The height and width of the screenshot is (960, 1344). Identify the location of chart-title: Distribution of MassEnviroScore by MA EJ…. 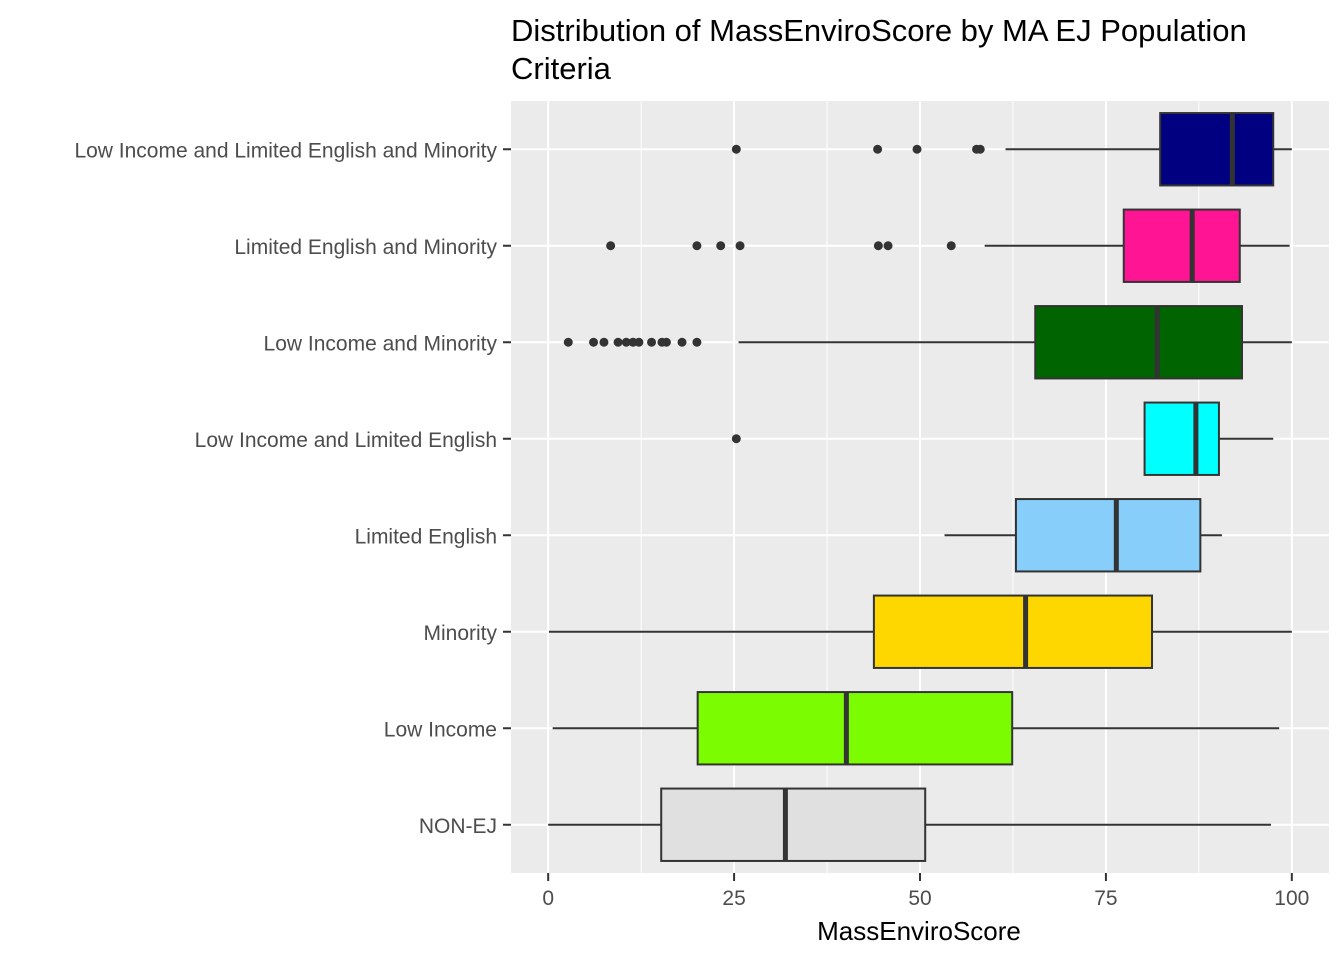
(879, 49).